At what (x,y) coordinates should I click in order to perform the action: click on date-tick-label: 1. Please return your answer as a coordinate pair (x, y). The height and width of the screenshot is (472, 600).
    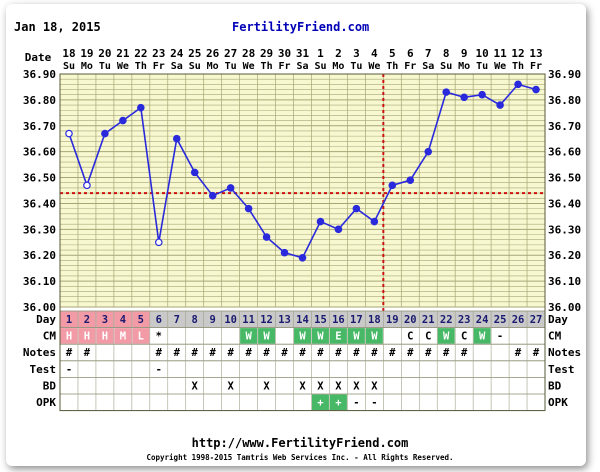
    Looking at the image, I should click on (320, 53).